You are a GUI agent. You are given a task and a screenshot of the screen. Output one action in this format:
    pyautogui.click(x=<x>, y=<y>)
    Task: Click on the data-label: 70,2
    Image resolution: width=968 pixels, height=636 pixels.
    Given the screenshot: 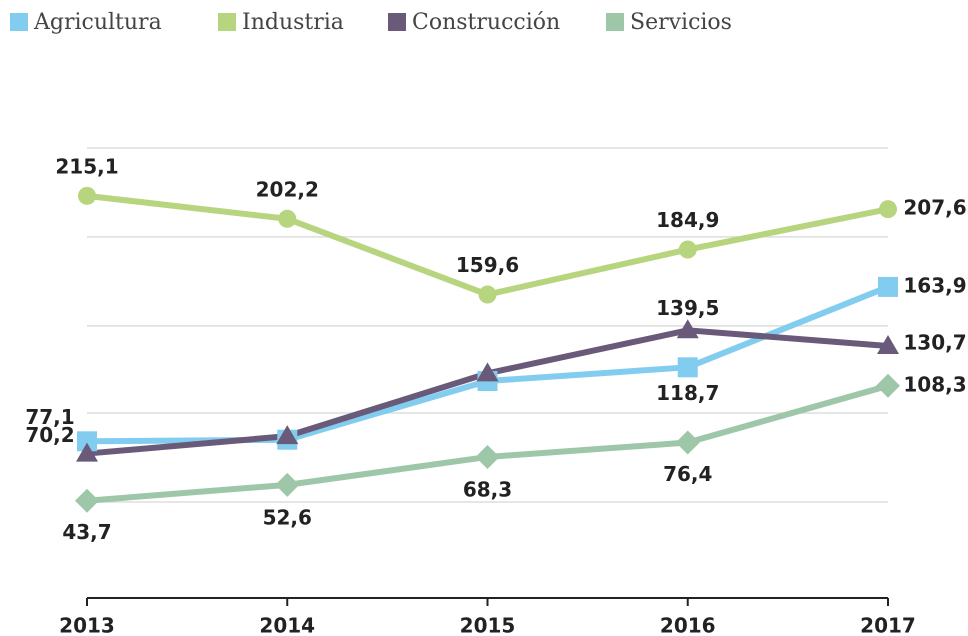 What is the action you would take?
    pyautogui.click(x=49, y=435)
    